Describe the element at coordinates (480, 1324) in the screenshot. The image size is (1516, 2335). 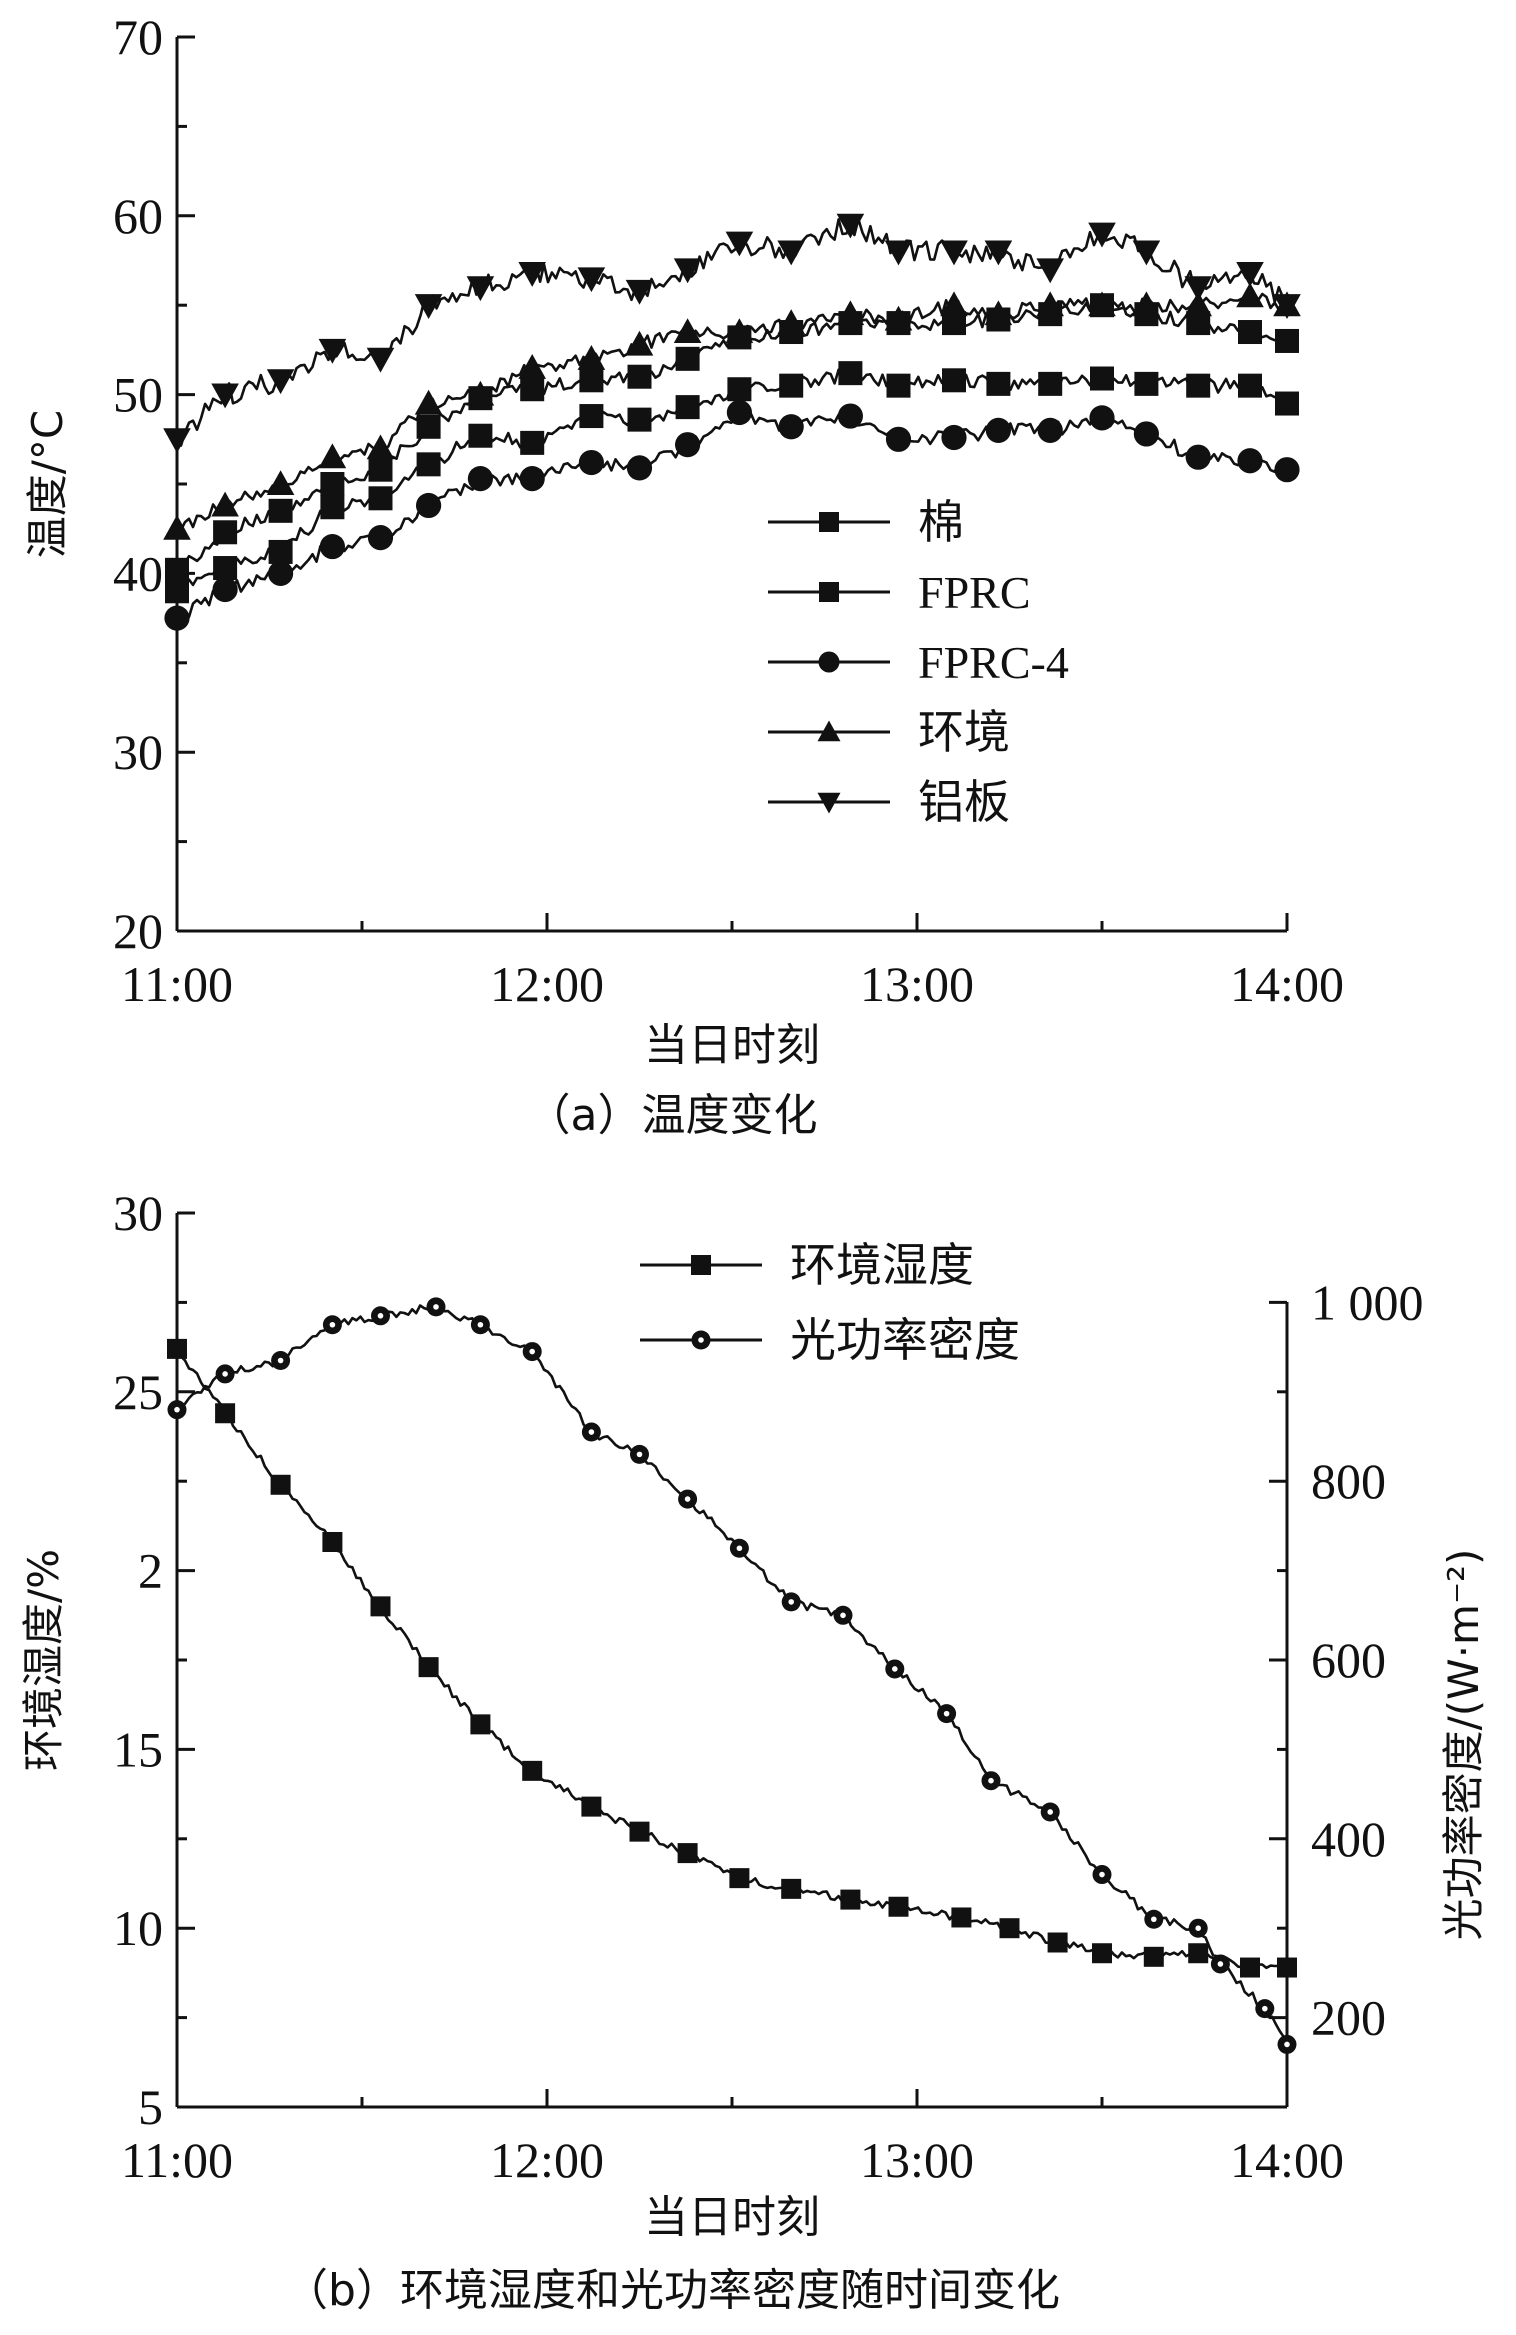
I see `panel-b-series-1-point-6-center` at that location.